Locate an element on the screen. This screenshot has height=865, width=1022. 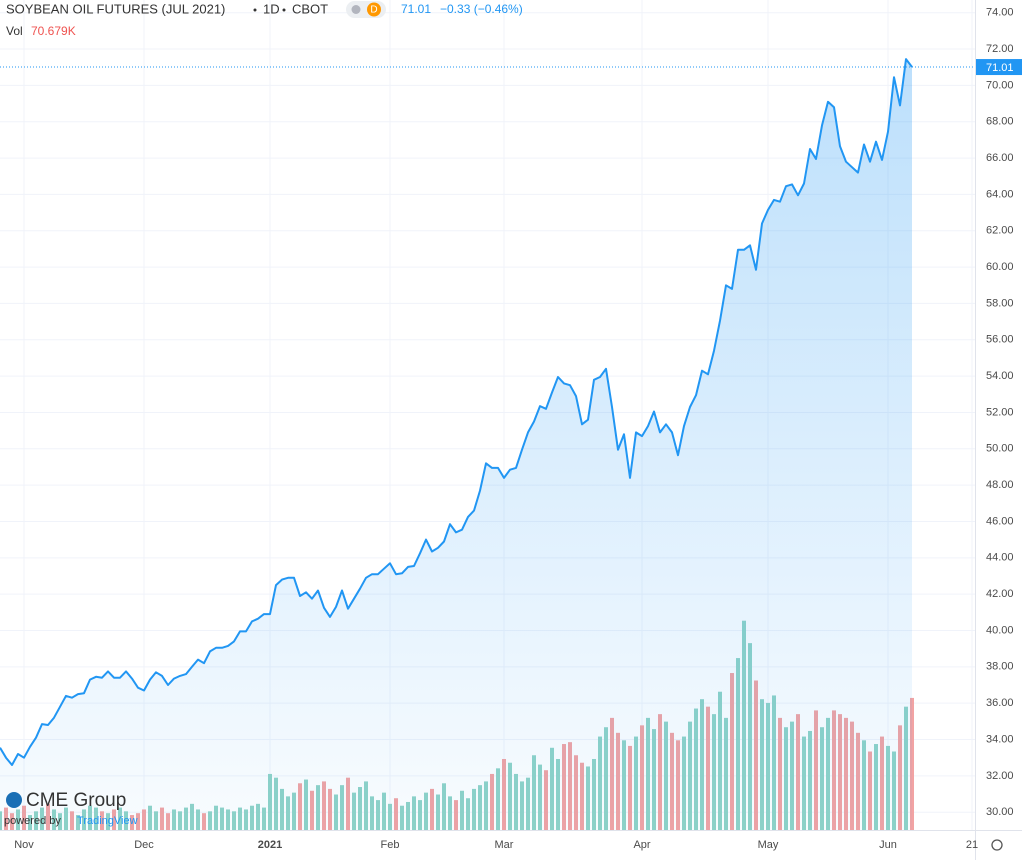
gear is located at coordinates (997, 845).